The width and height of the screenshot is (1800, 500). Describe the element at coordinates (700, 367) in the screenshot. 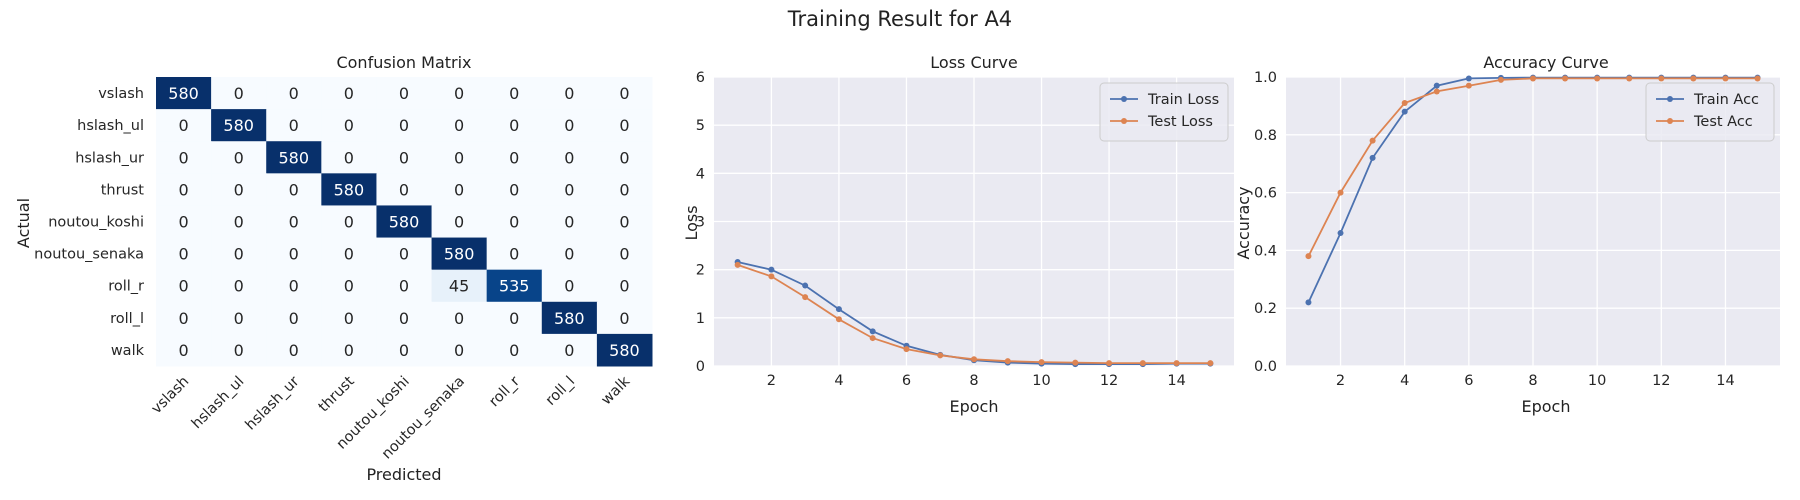

I see `loss-y-tick: 0` at that location.